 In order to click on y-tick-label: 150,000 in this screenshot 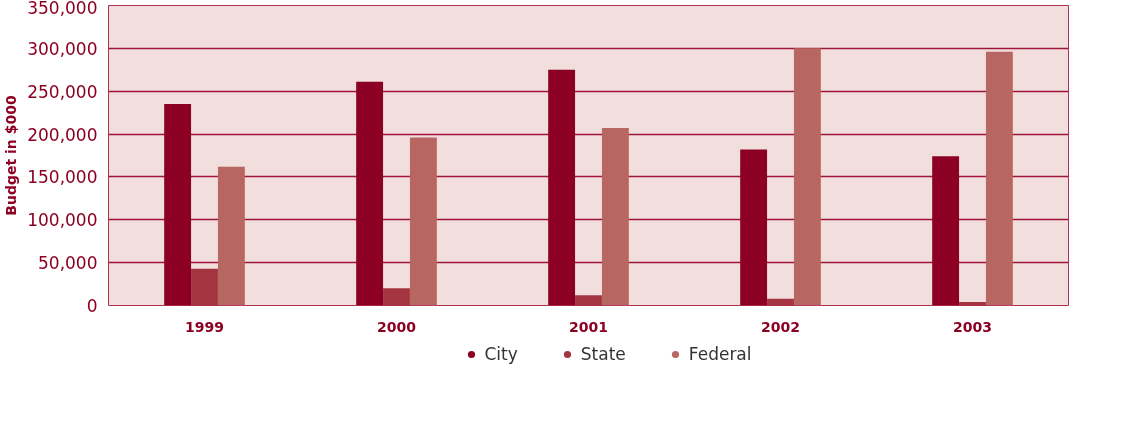, I will do `click(62, 177)`.